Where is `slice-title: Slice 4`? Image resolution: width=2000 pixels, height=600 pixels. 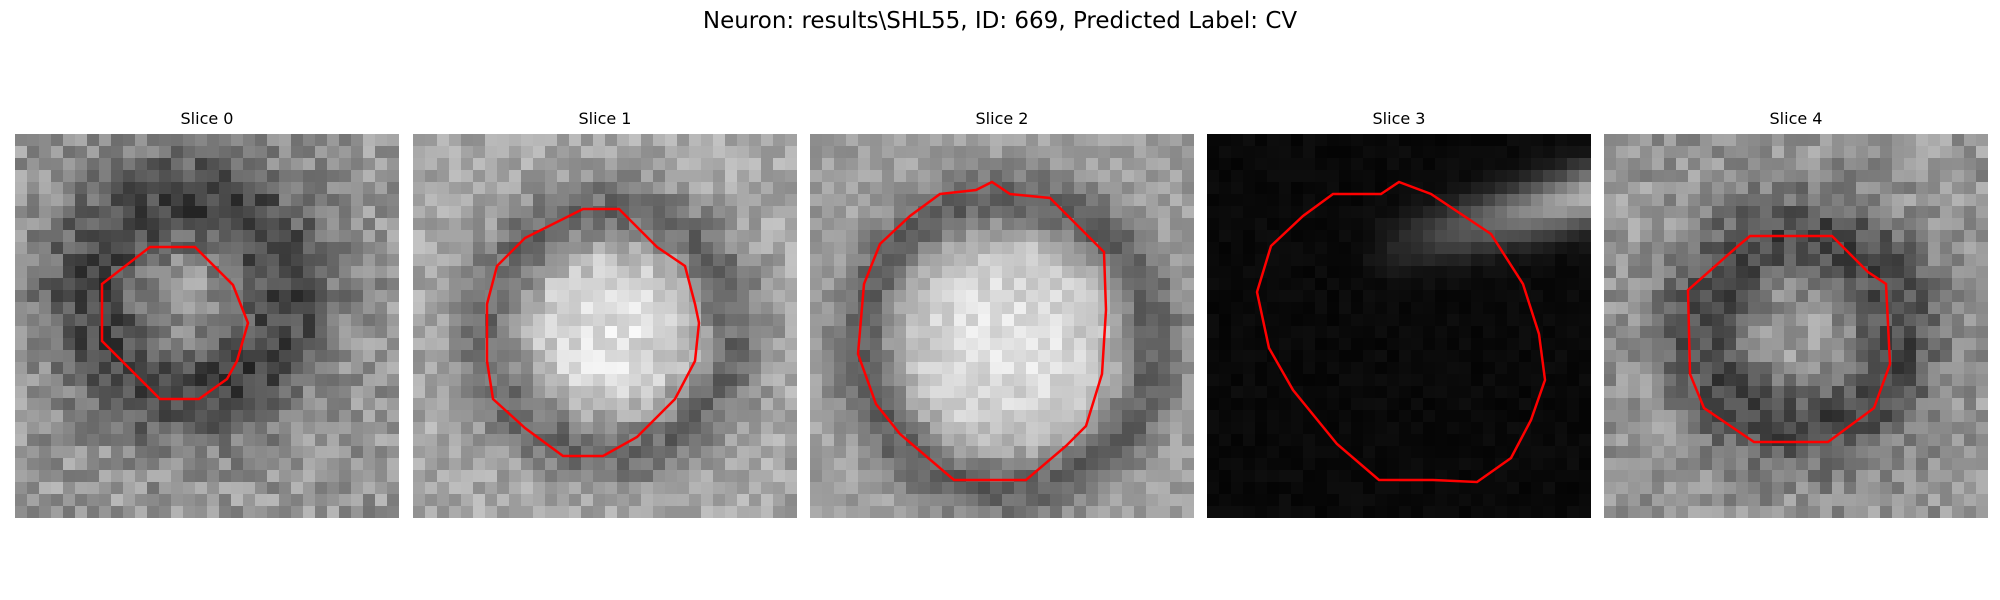 slice-title: Slice 4 is located at coordinates (1796, 118).